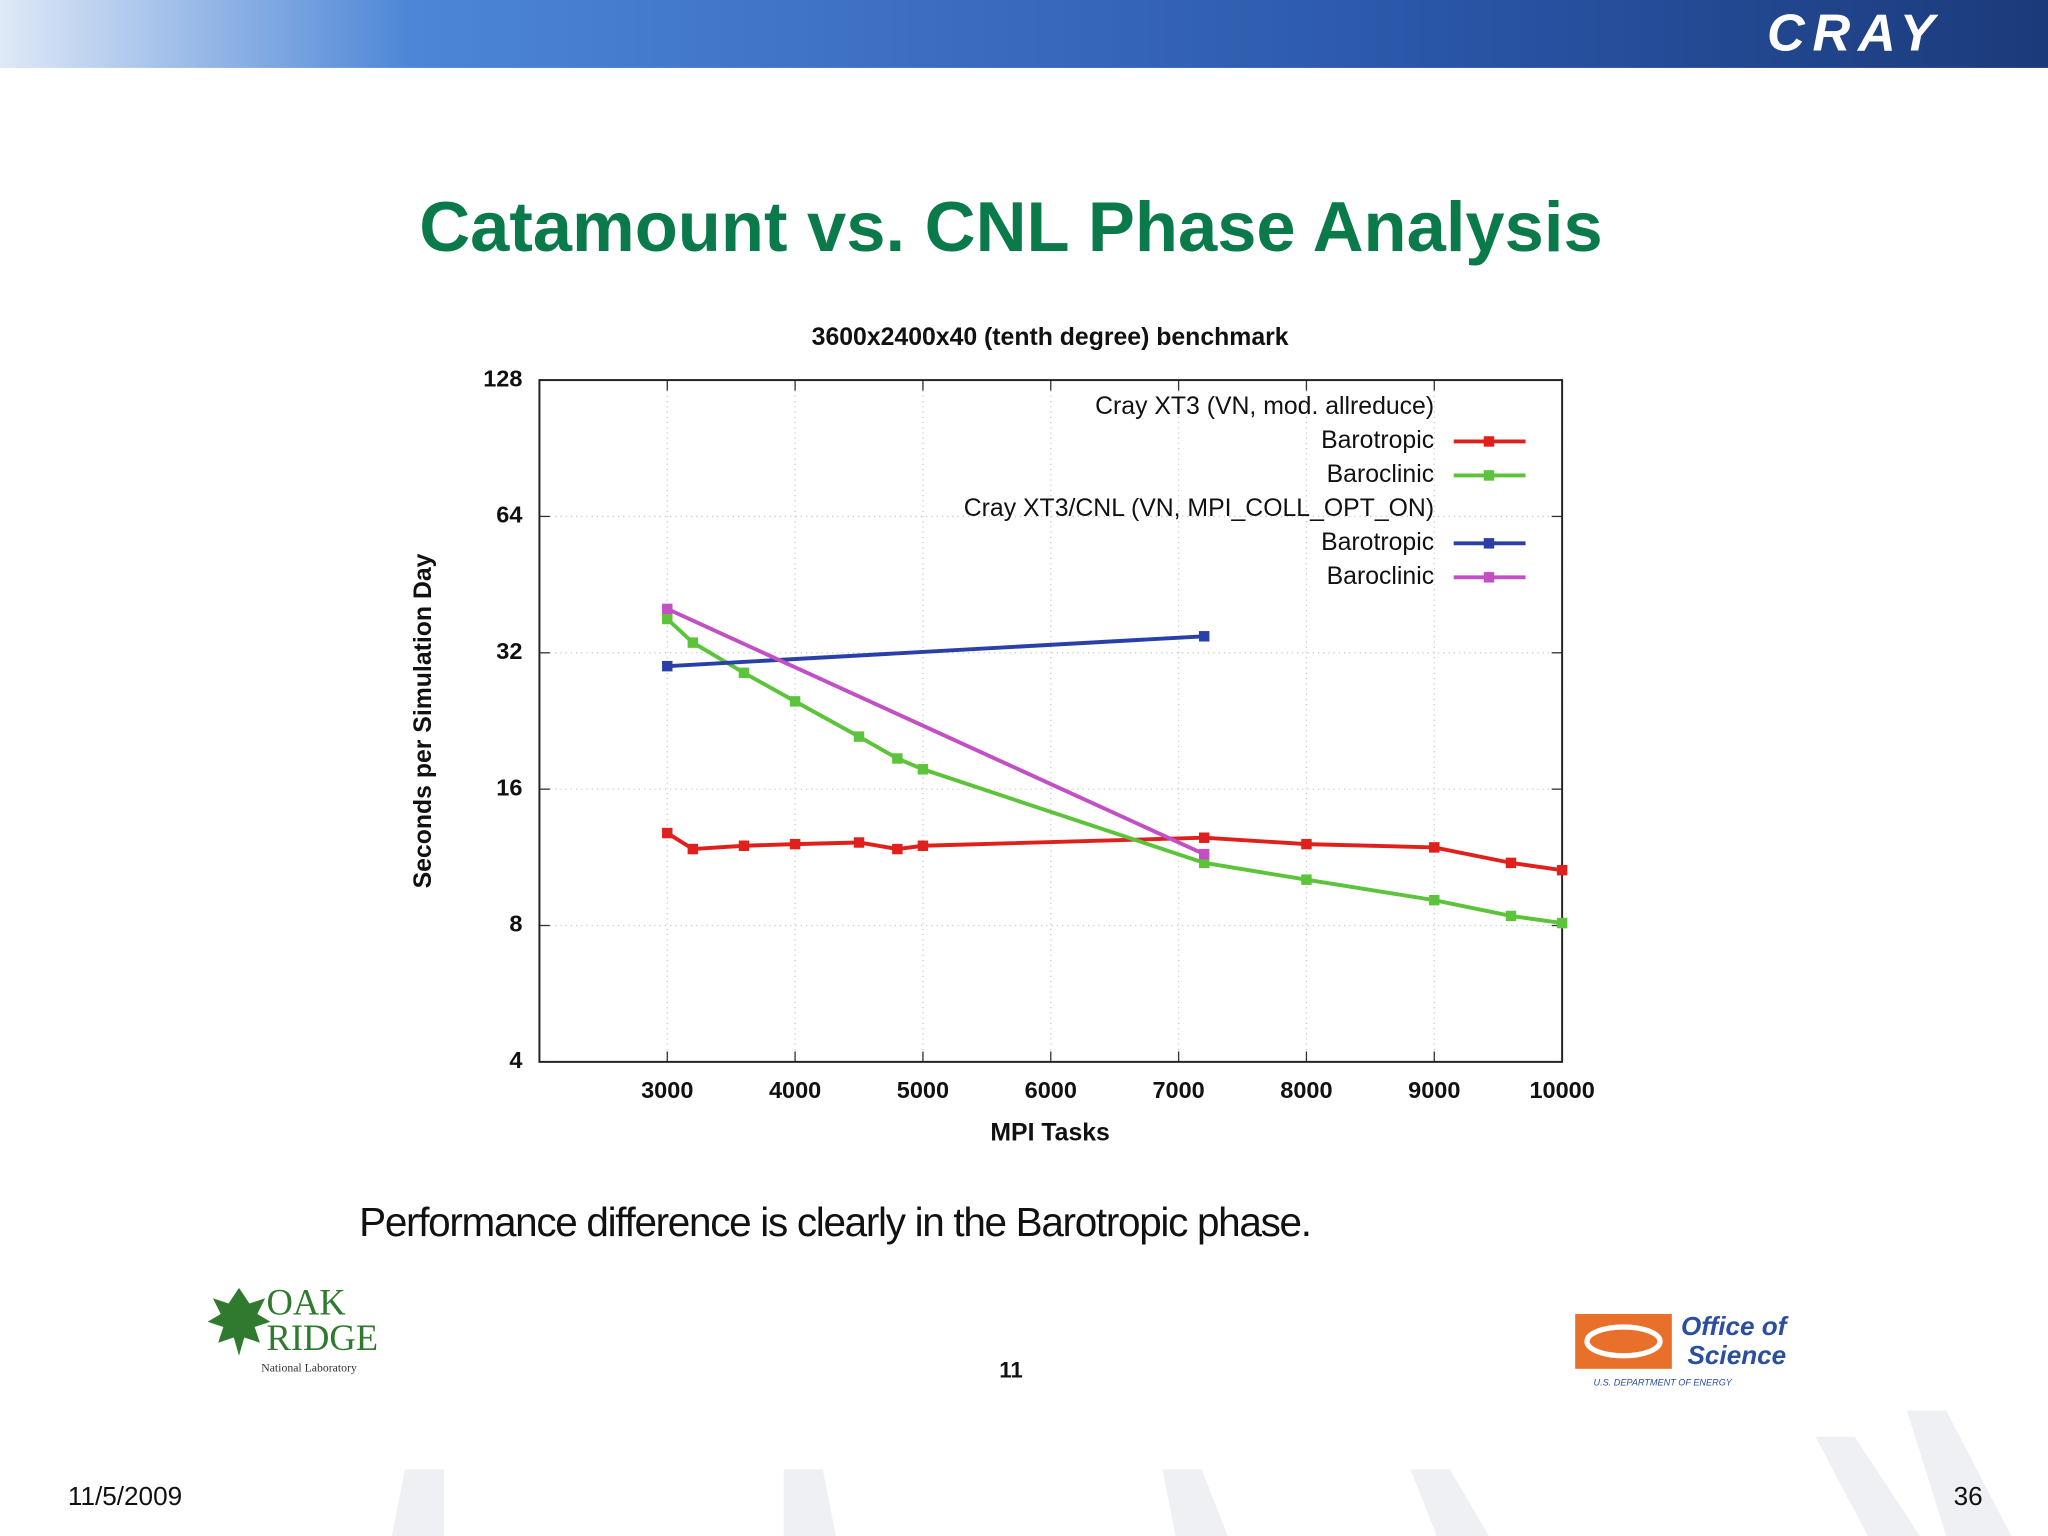  What do you see at coordinates (509, 515) in the screenshot?
I see `y-tick-label: 64` at bounding box center [509, 515].